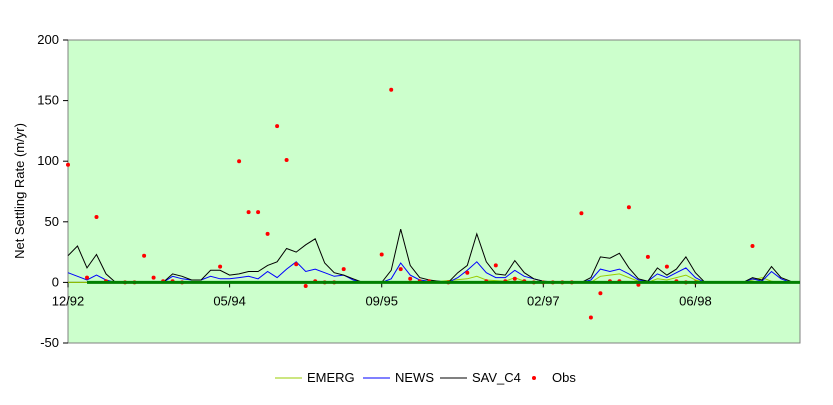 The width and height of the screenshot is (833, 405). I want to click on y-tick-label: -50, so click(49, 342).